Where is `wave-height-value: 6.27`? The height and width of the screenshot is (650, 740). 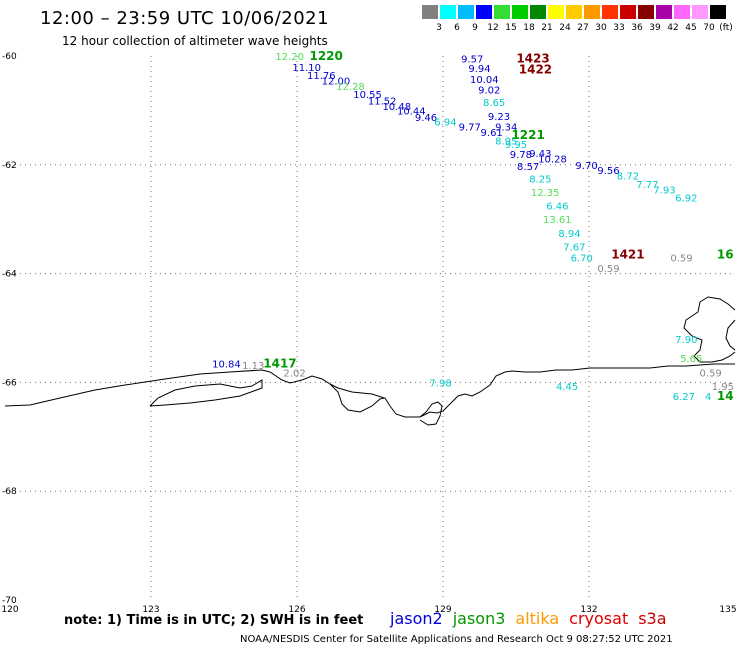
wave-height-value: 6.27 is located at coordinates (684, 397).